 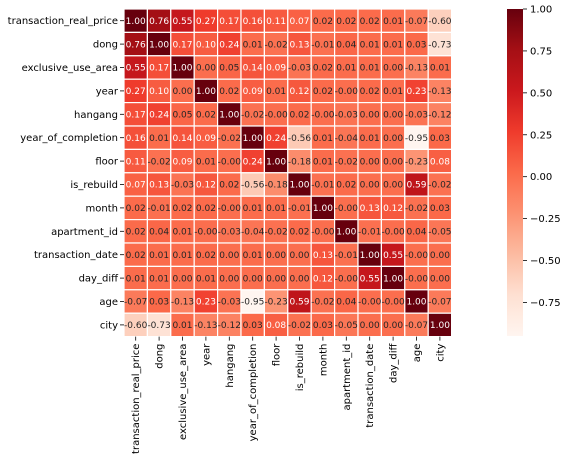 What do you see at coordinates (99, 279) in the screenshot?
I see `y-tick-label: day_diff` at bounding box center [99, 279].